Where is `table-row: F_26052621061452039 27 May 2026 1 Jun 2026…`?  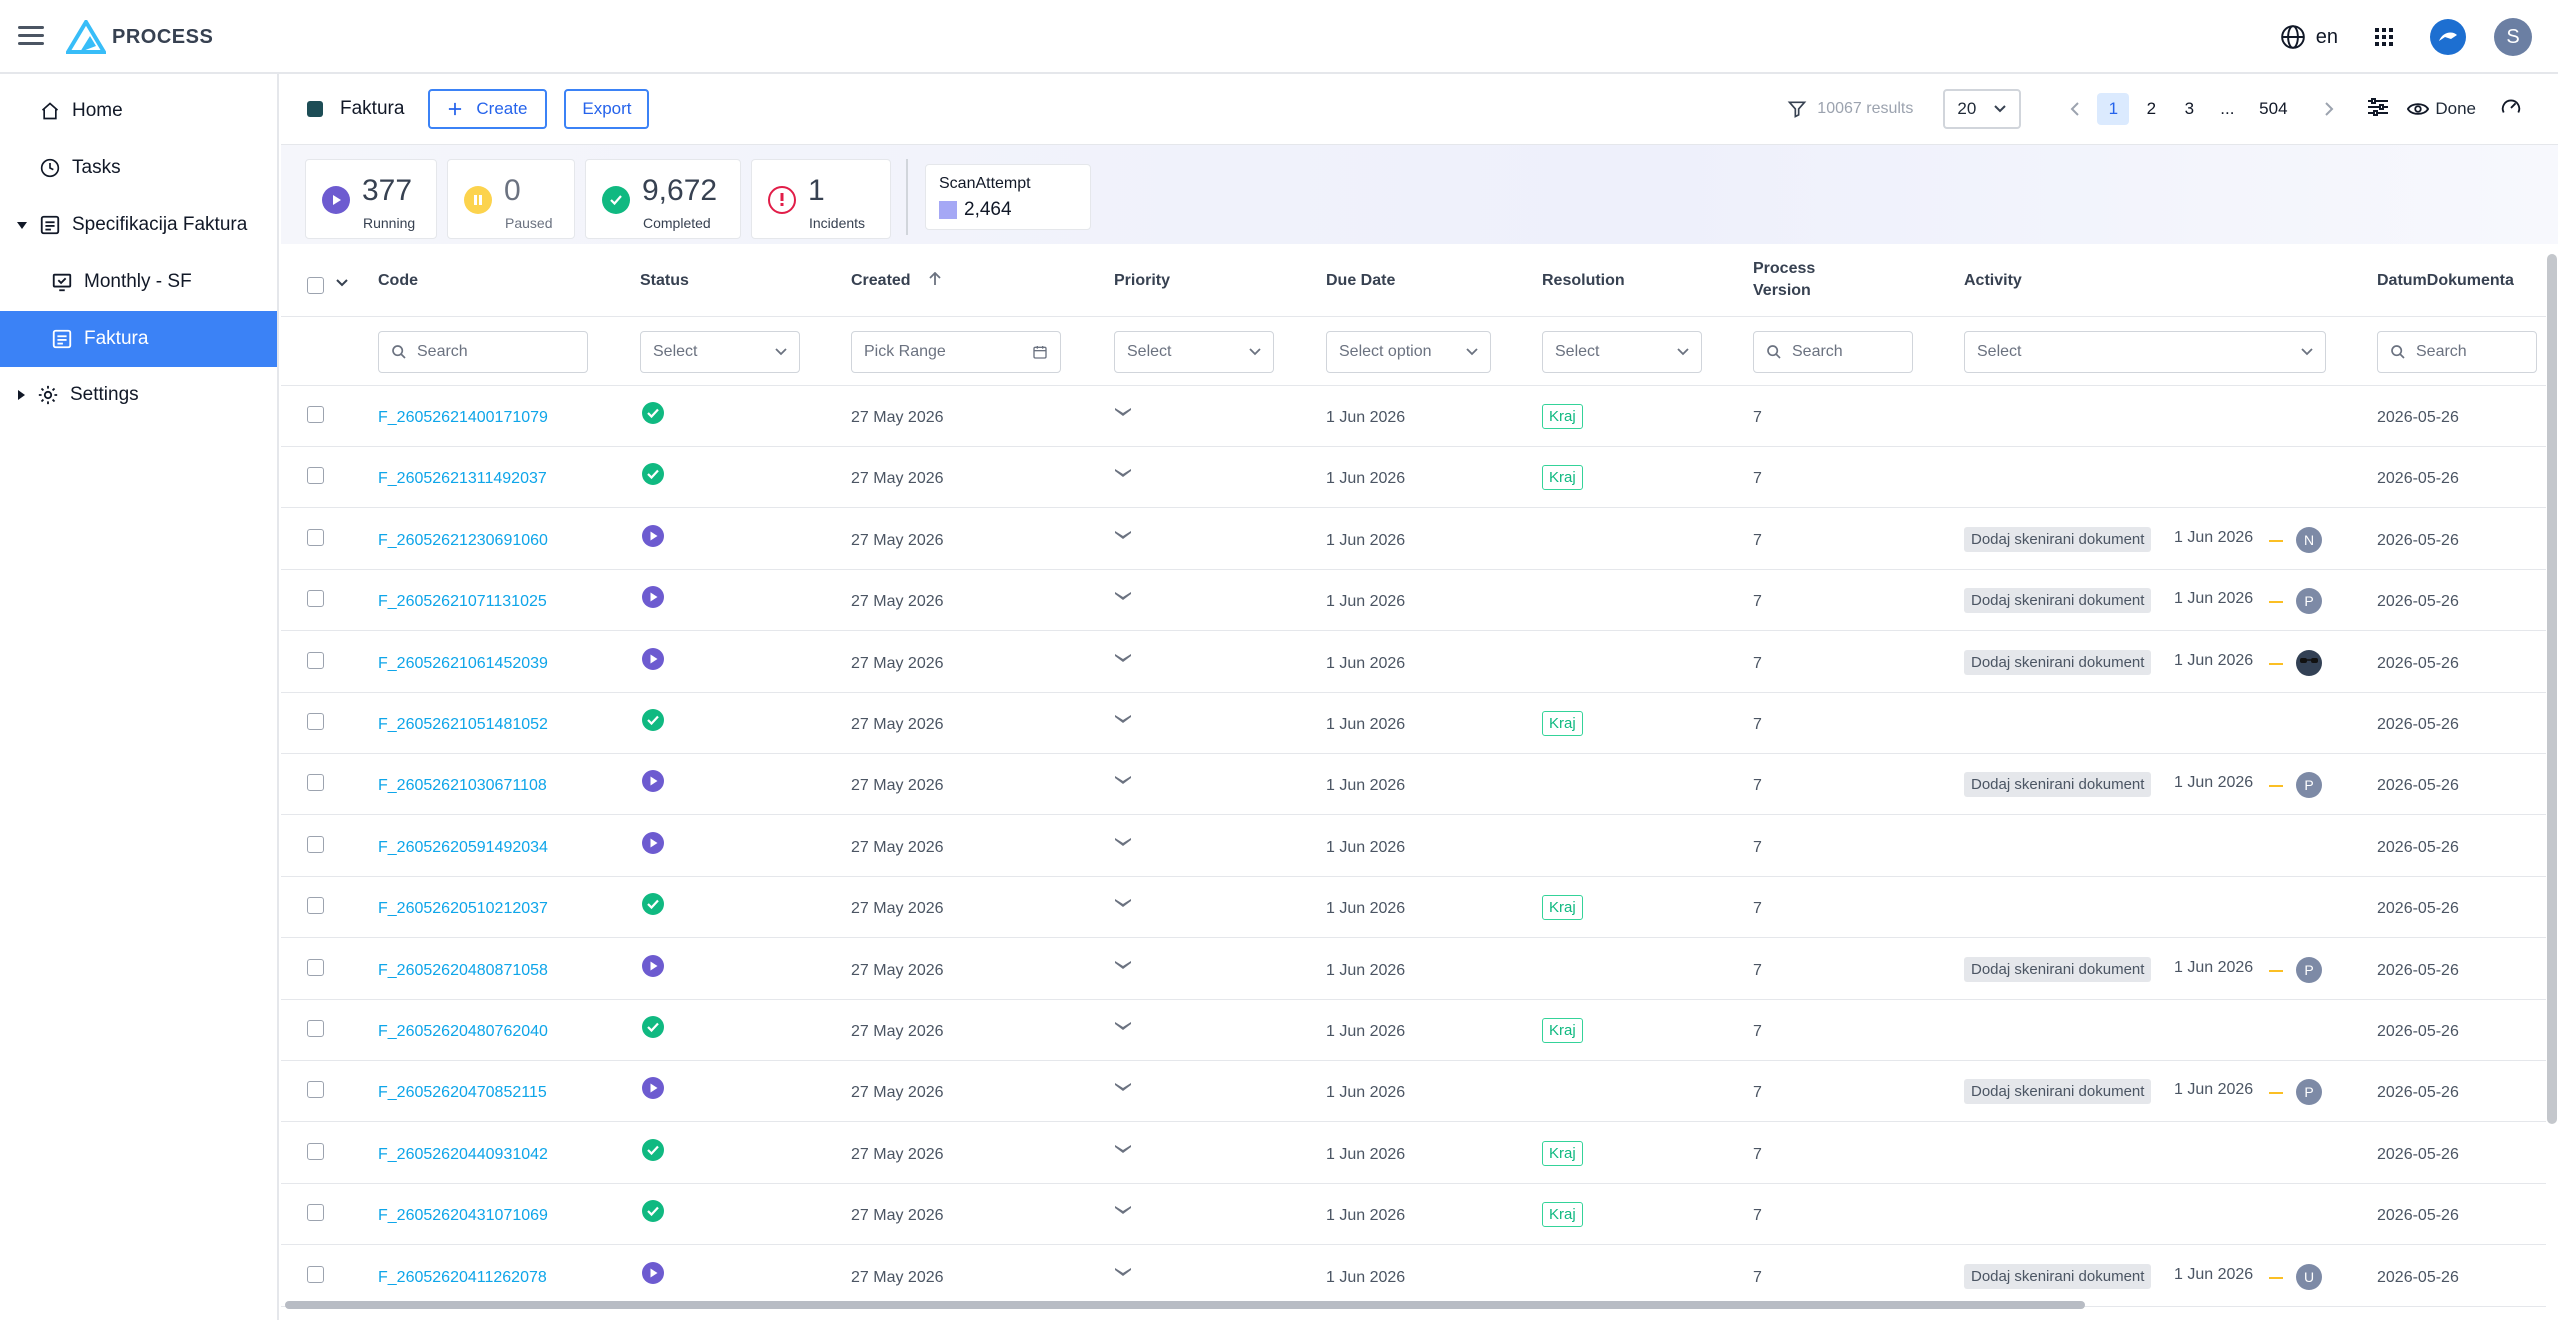
table-row: F_26052621061452039 27 May 2026 1 Jun 2026… is located at coordinates (1413, 662).